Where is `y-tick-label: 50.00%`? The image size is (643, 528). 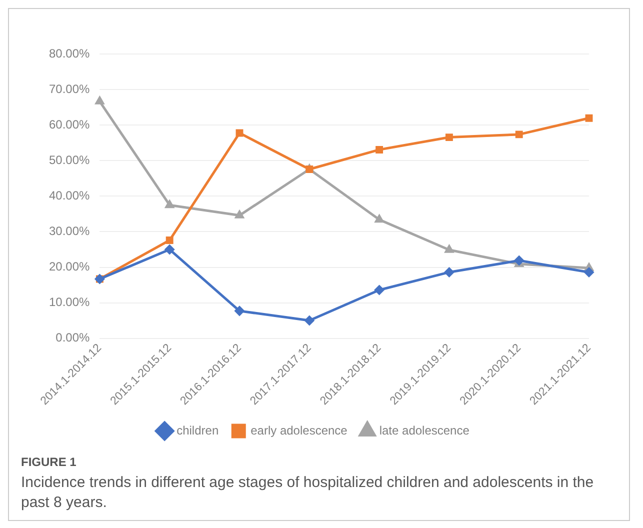 y-tick-label: 50.00% is located at coordinates (69, 160).